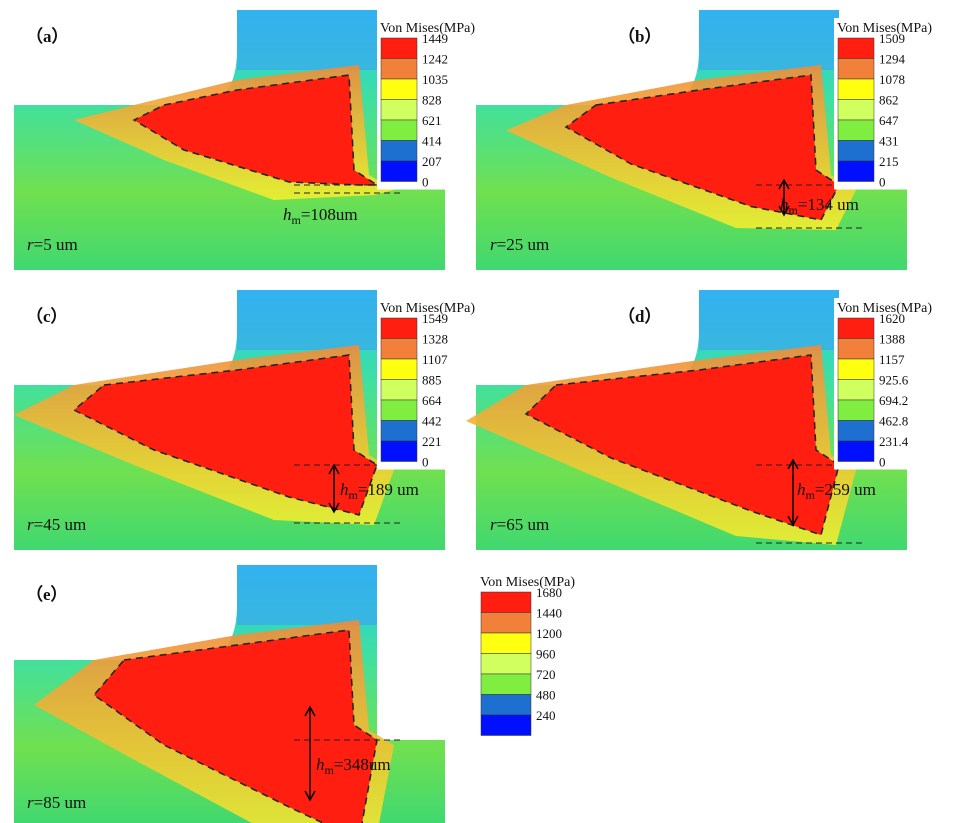  I want to click on radius-label: r=5 um, so click(52, 244).